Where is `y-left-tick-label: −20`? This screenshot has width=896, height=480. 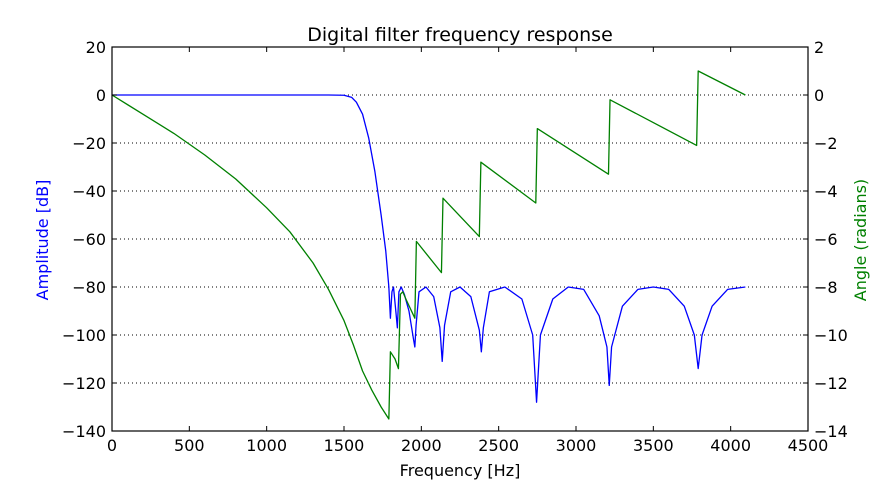
y-left-tick-label: −20 is located at coordinates (89, 143).